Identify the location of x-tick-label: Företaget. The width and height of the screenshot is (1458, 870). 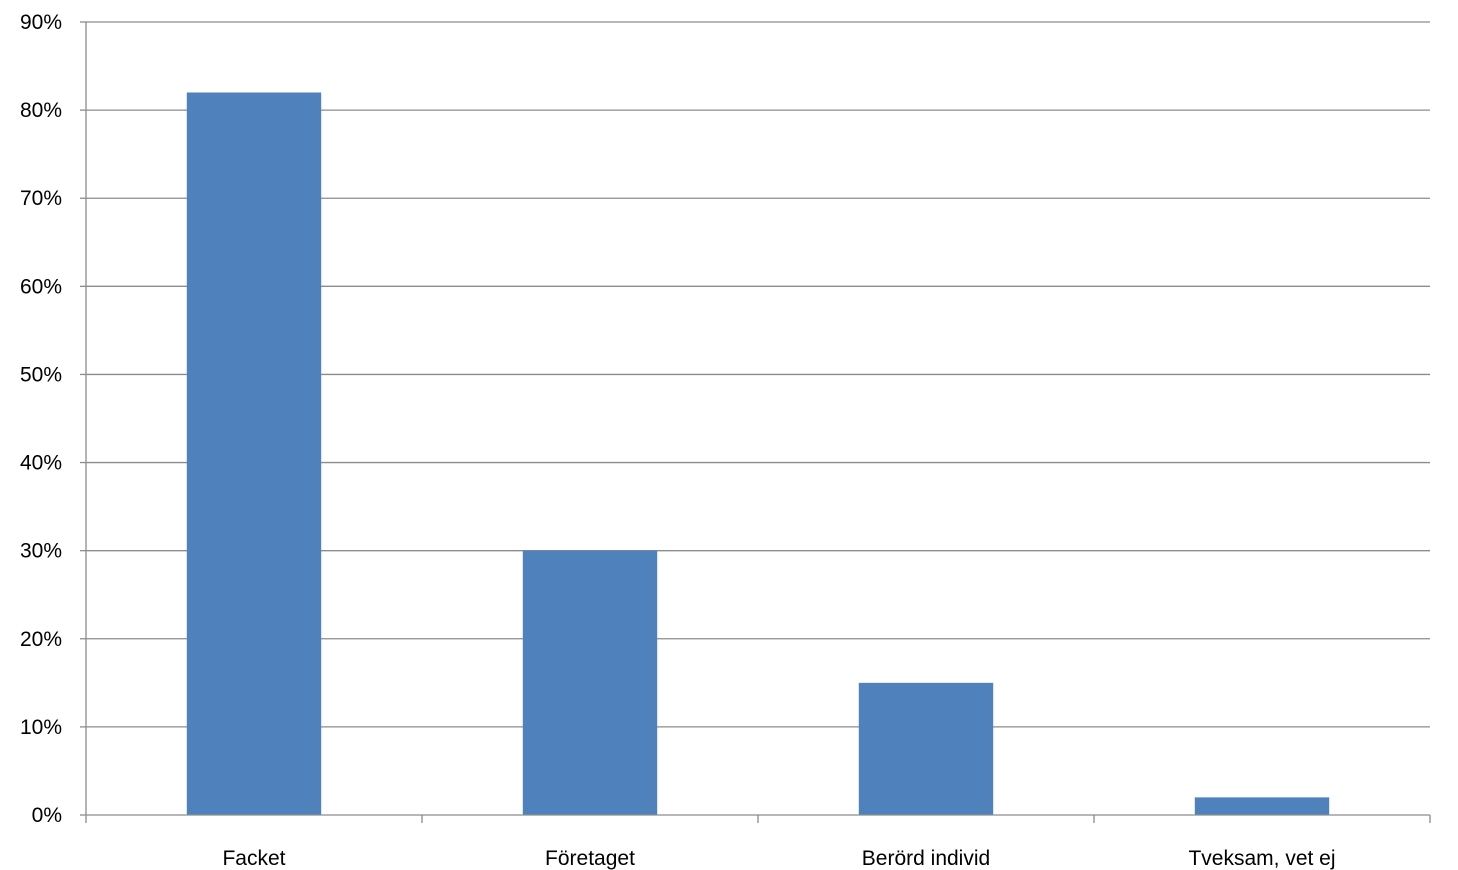
(590, 858).